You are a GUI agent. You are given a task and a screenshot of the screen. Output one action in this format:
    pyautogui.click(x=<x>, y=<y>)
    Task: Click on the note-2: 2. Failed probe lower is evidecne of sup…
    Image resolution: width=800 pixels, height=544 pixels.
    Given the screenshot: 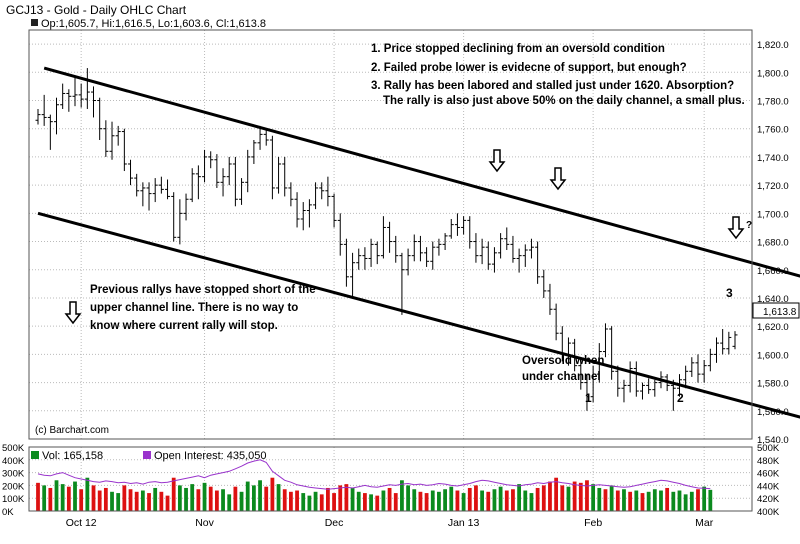 What is the action you would take?
    pyautogui.click(x=529, y=68)
    